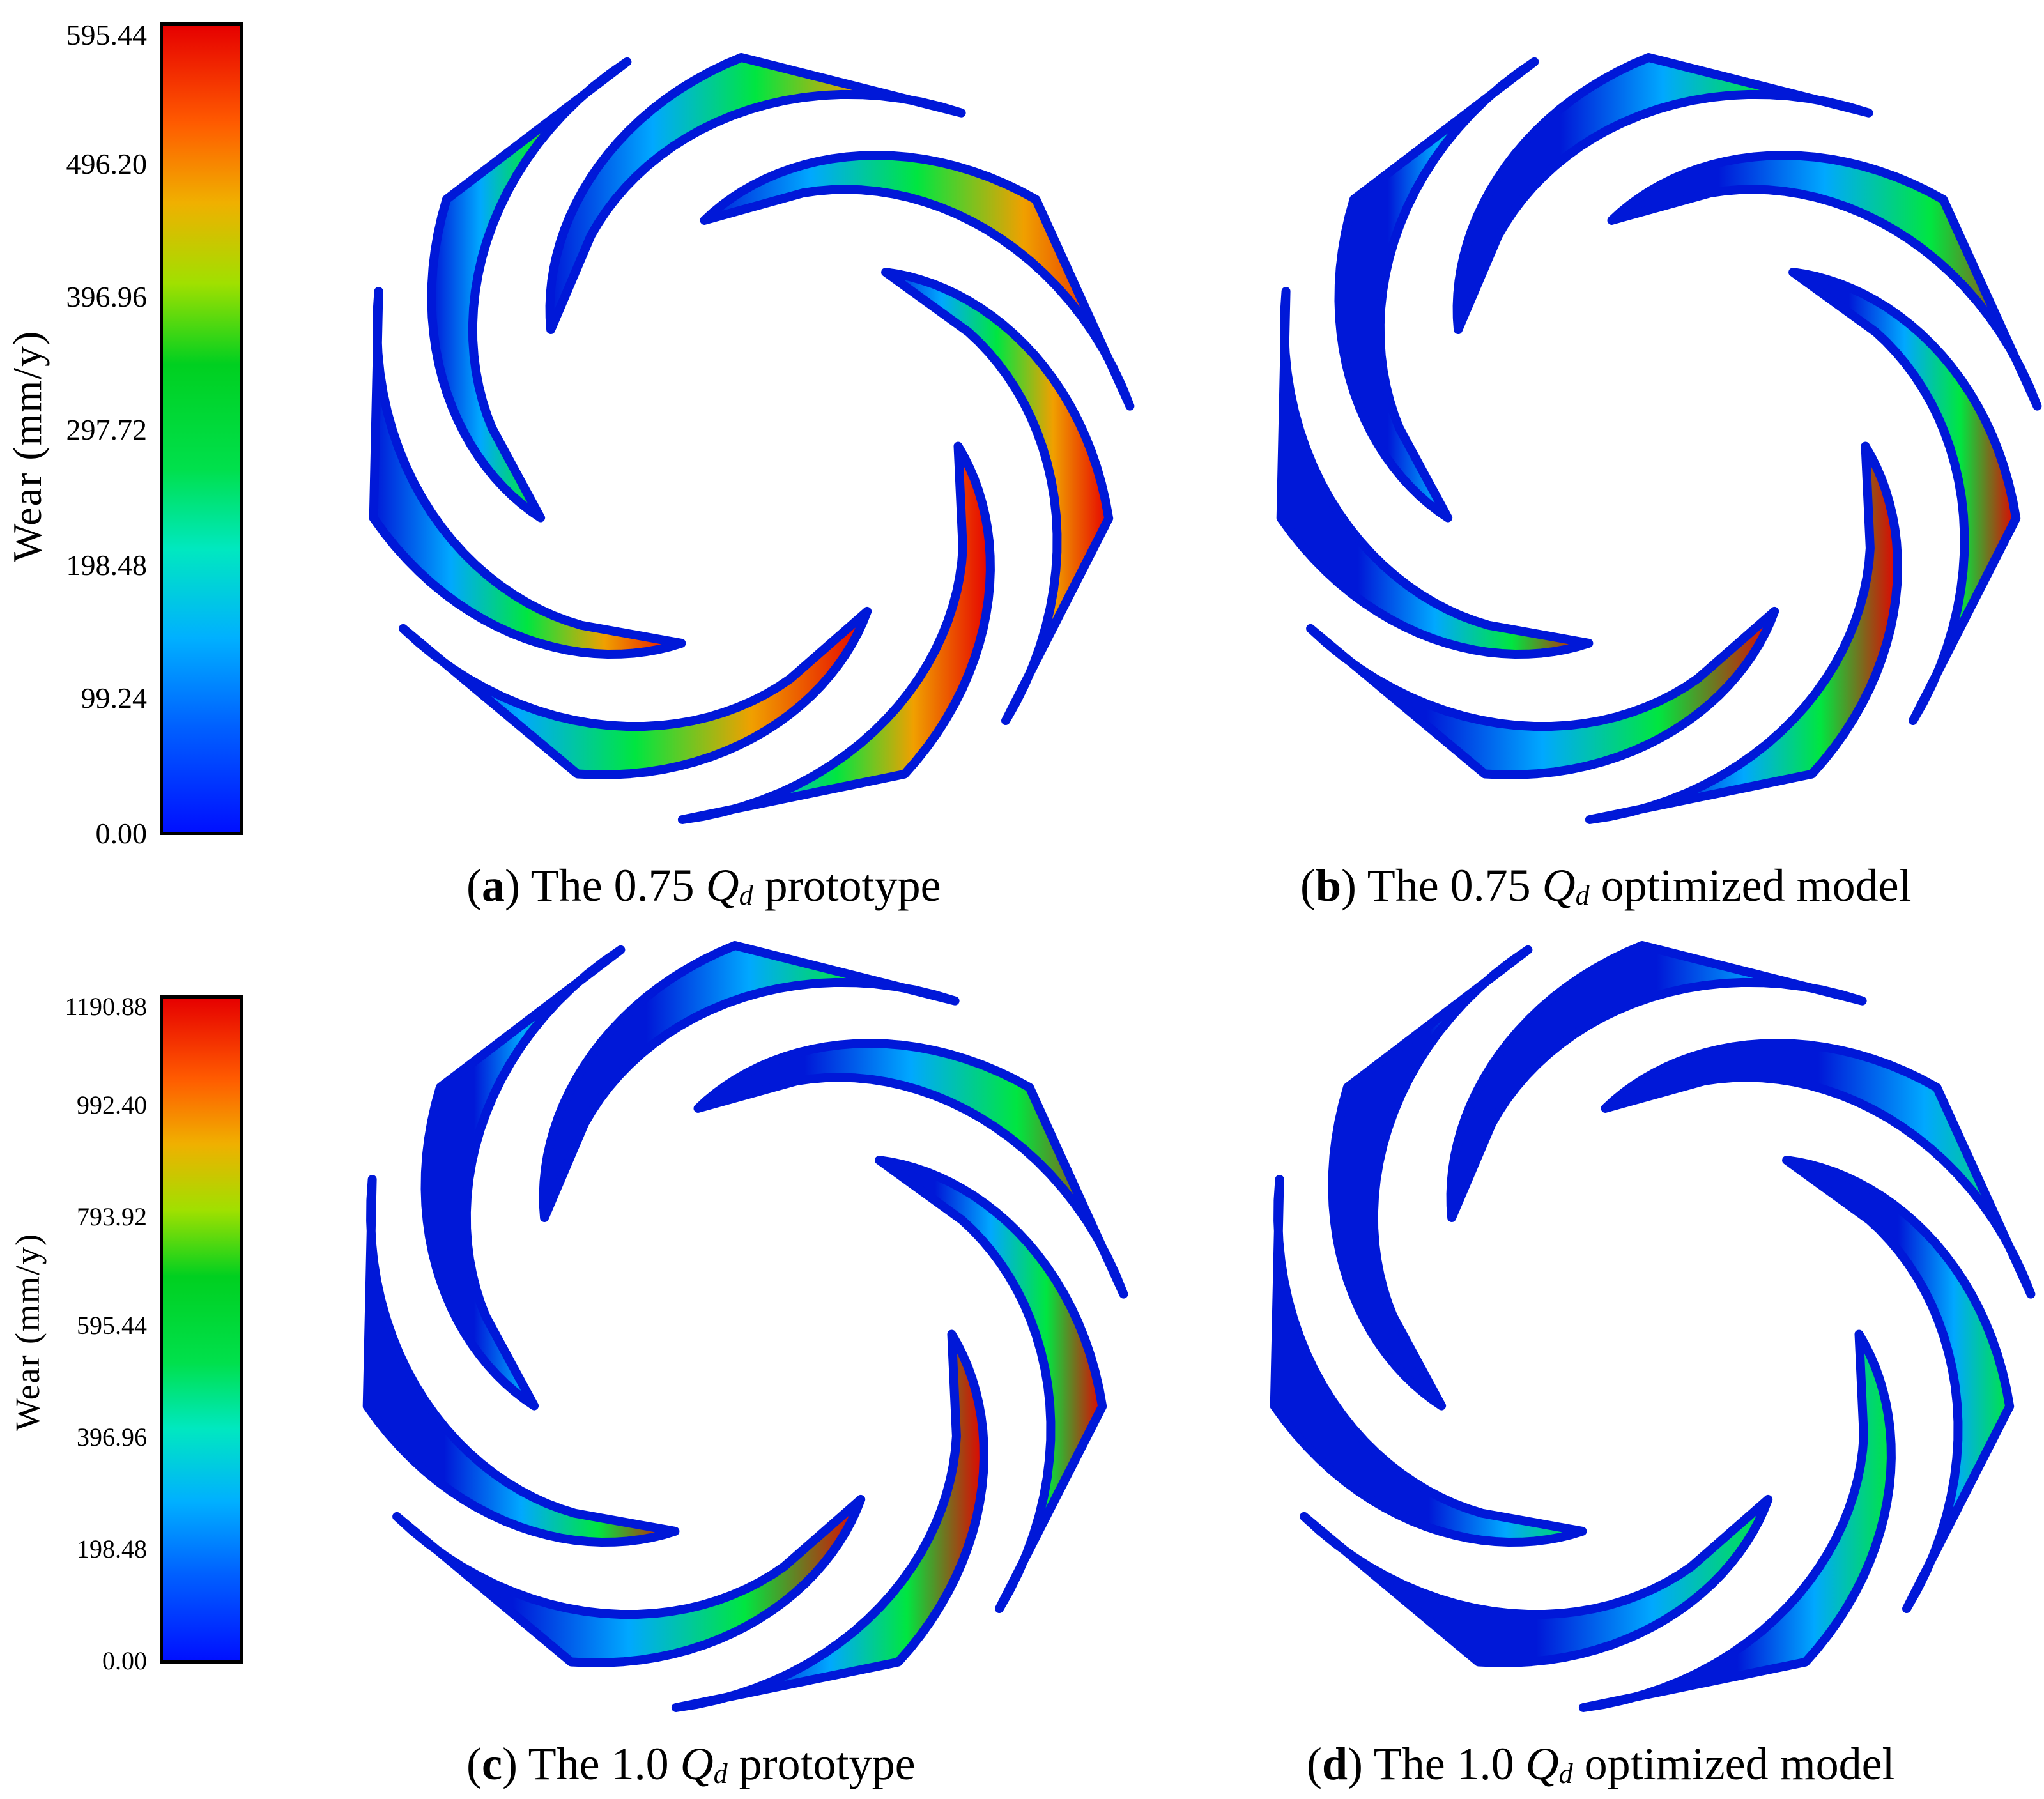  I want to click on caption-b: (b) The 0.75 Qd optimized model, so click(1606, 885).